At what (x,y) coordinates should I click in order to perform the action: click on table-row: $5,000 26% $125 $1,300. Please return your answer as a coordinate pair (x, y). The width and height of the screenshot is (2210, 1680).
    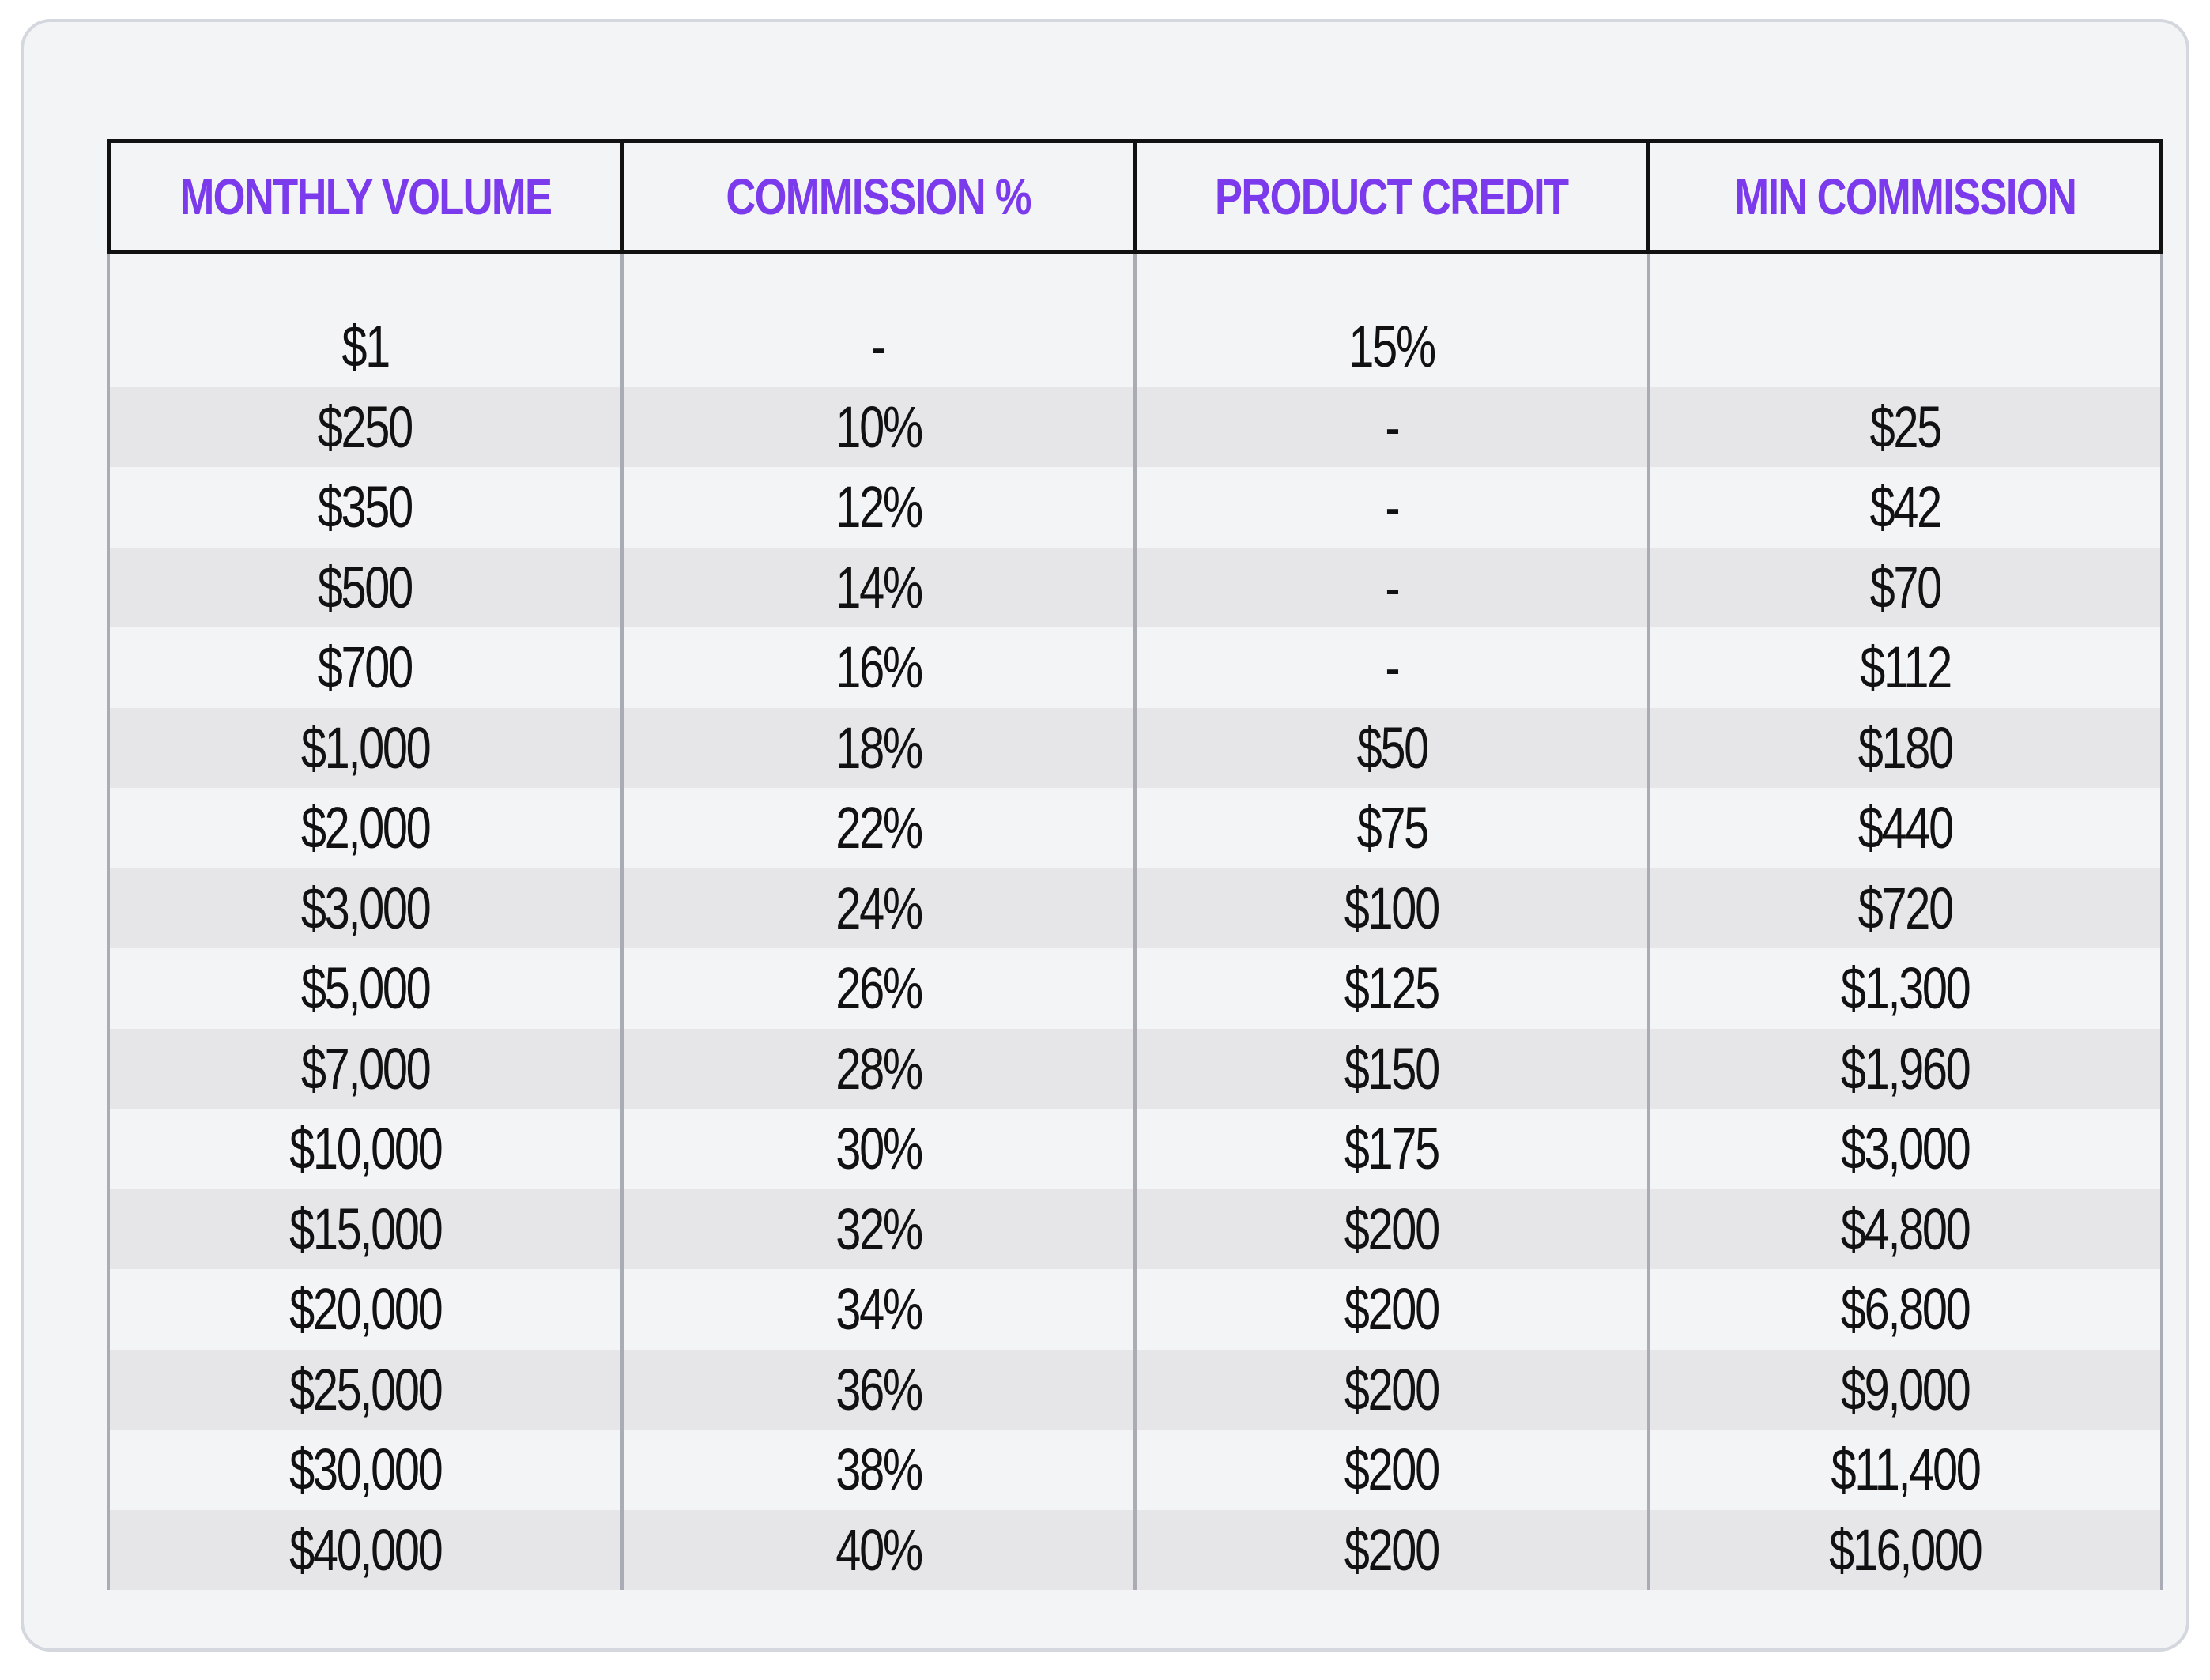
    Looking at the image, I should click on (1135, 988).